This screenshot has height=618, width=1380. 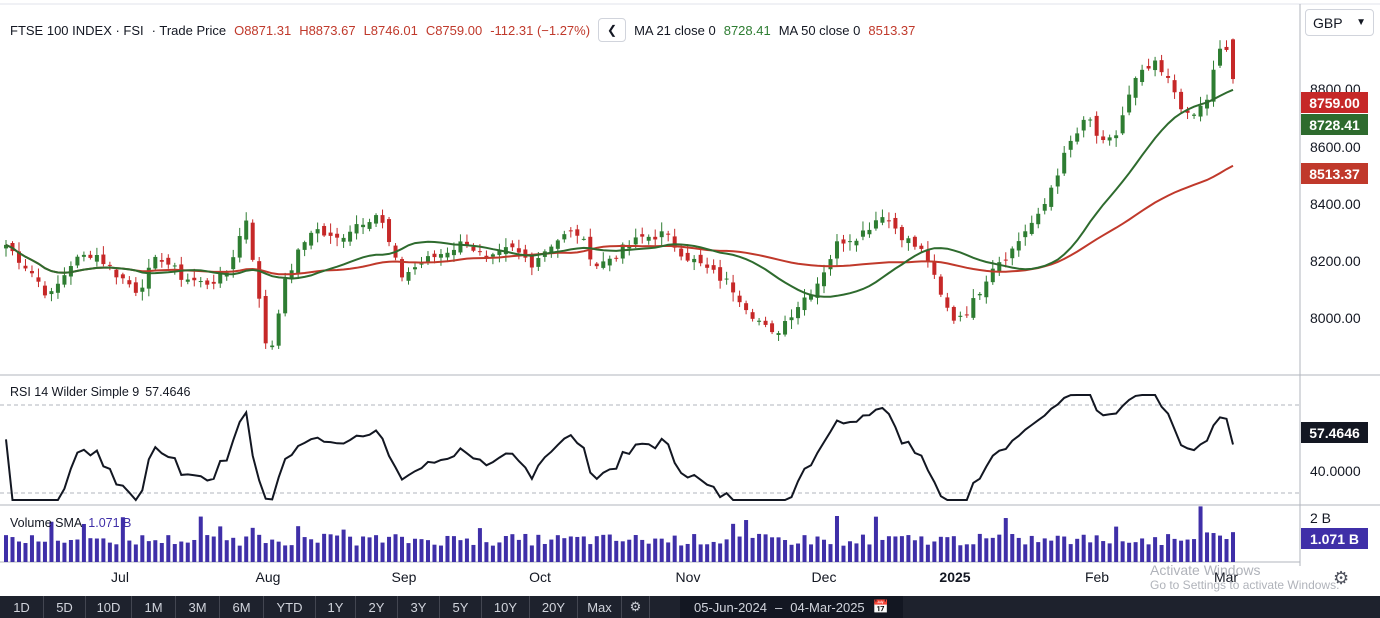 What do you see at coordinates (461, 607) in the screenshot?
I see `range-button-5y: 5Y` at bounding box center [461, 607].